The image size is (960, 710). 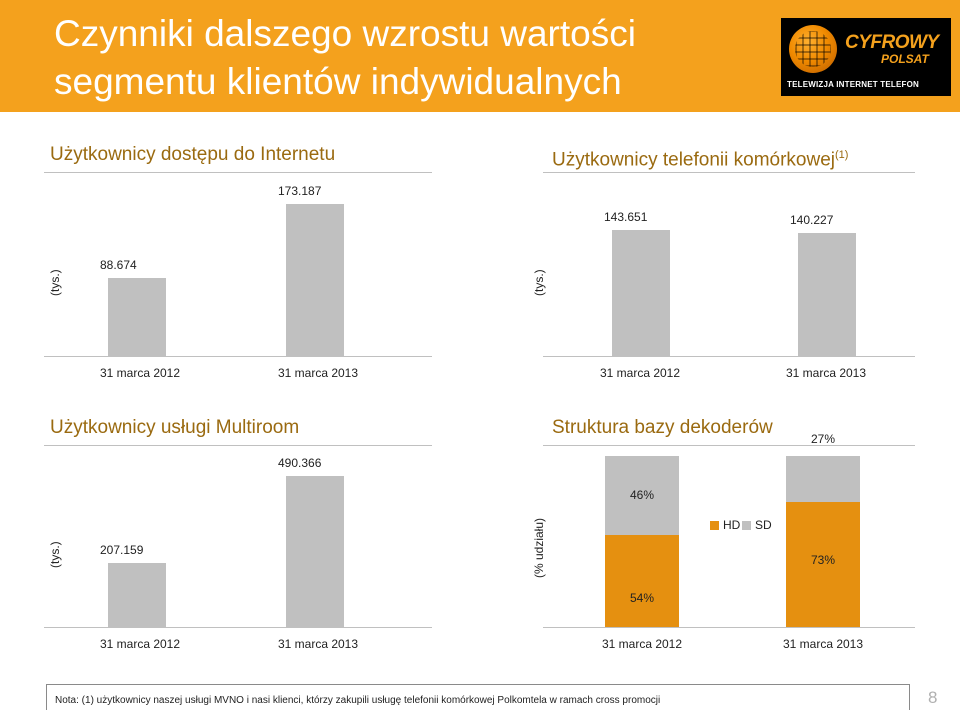 What do you see at coordinates (662, 427) in the screenshot?
I see `chart-title-decoders: Struktura bazy dekoderów` at bounding box center [662, 427].